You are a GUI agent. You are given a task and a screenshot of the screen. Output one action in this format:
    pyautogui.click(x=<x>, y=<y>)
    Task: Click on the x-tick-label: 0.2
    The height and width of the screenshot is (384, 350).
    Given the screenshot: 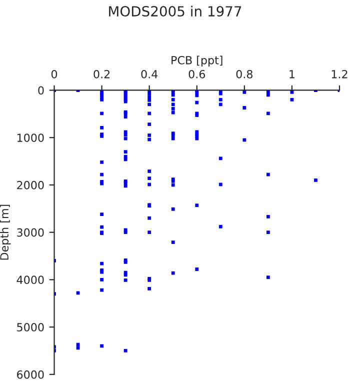 What is the action you would take?
    pyautogui.click(x=102, y=74)
    